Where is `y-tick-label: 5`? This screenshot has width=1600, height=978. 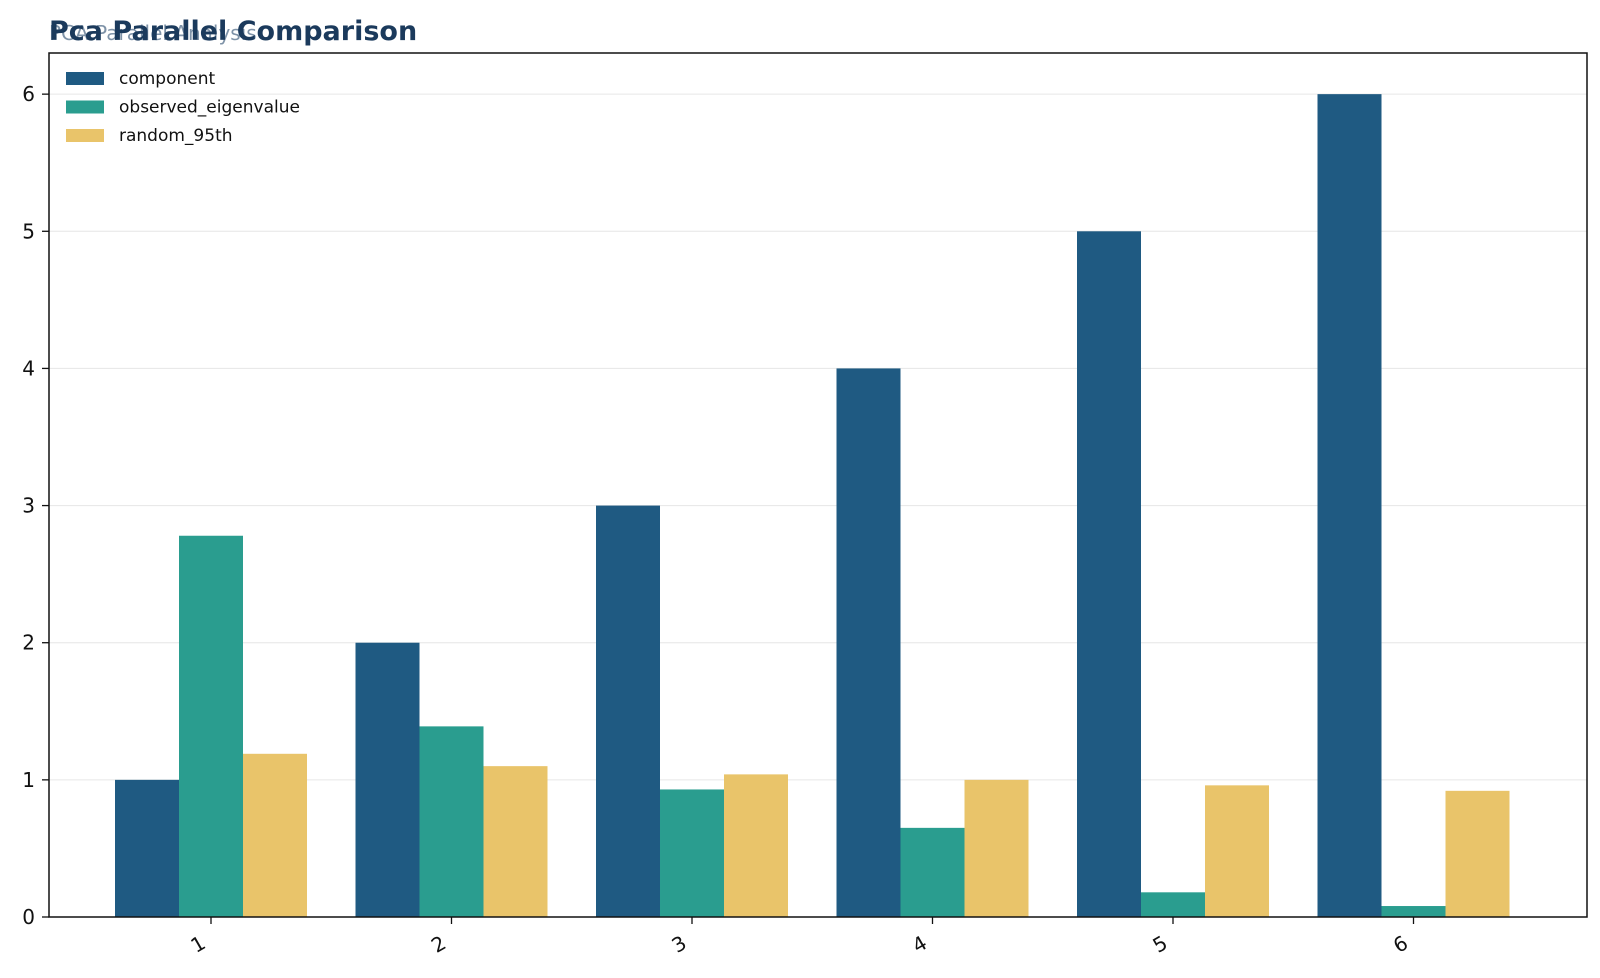 y-tick-label: 5 is located at coordinates (28, 231).